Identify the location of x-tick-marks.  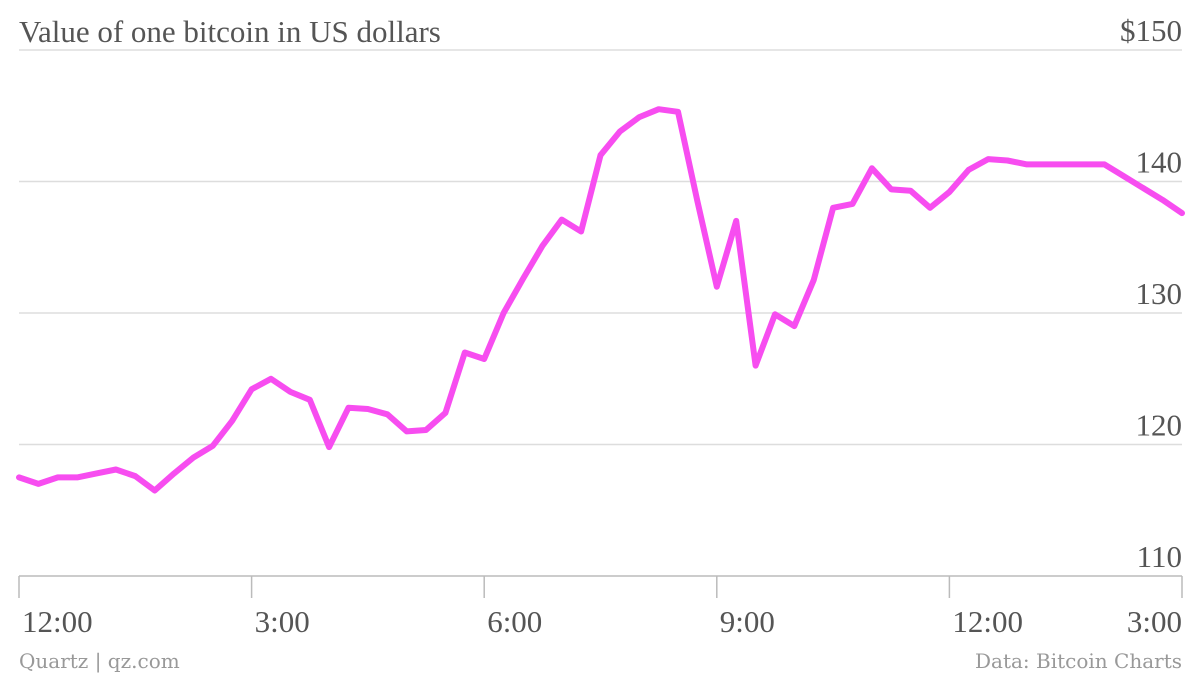
(600, 587).